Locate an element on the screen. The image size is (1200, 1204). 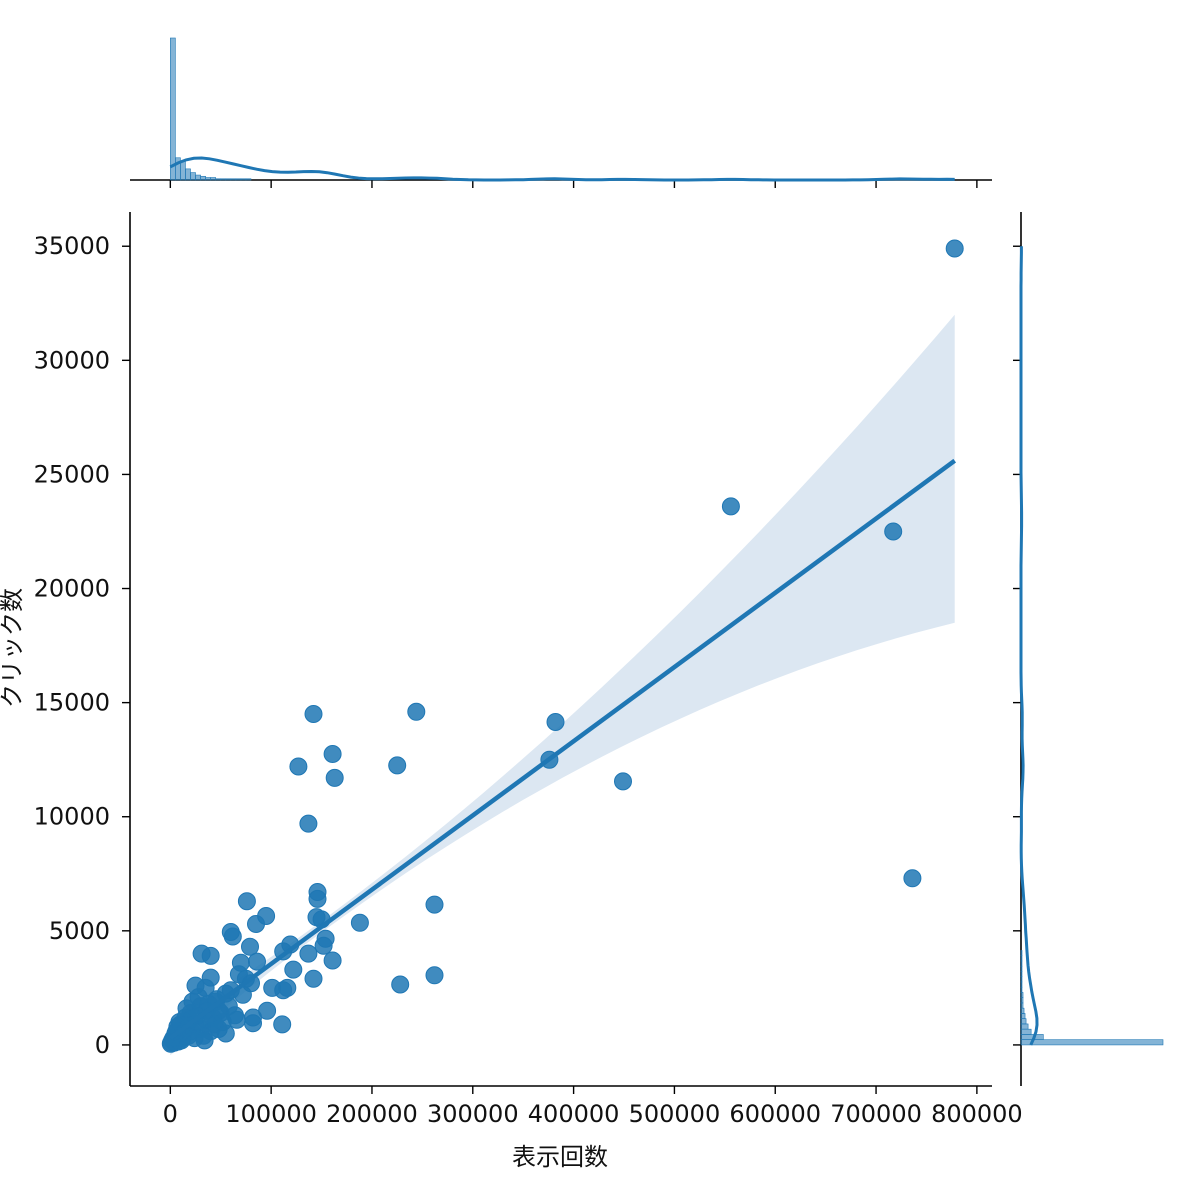
y-axis-label: クリック数 is located at coordinates (13, 648).